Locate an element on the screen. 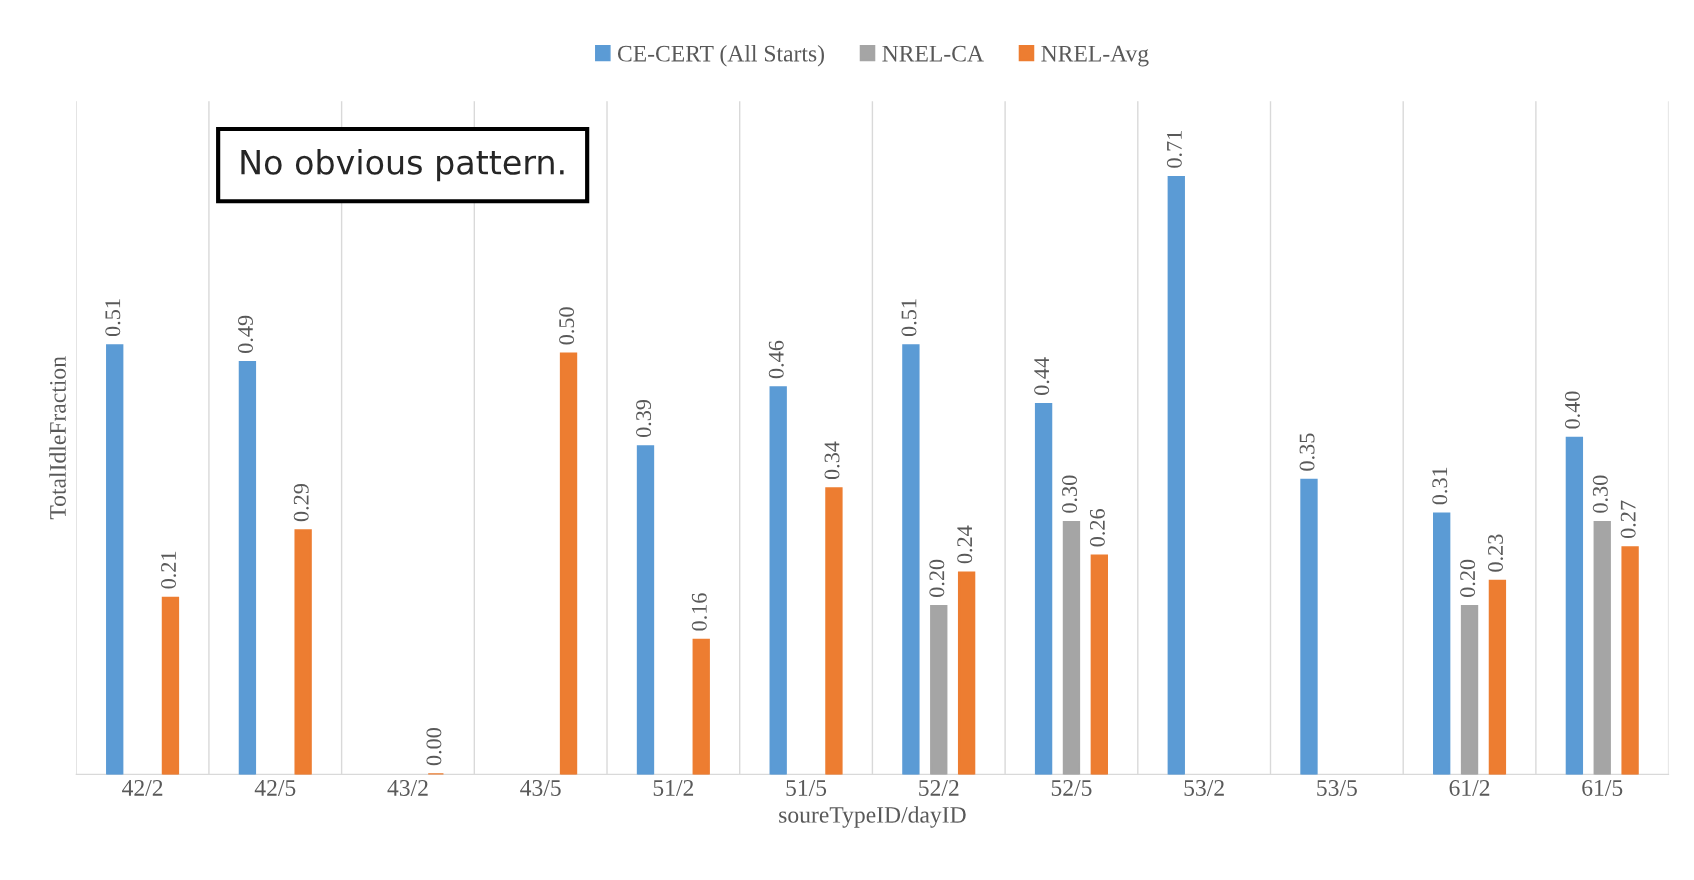  data-label: 0.50 is located at coordinates (567, 326).